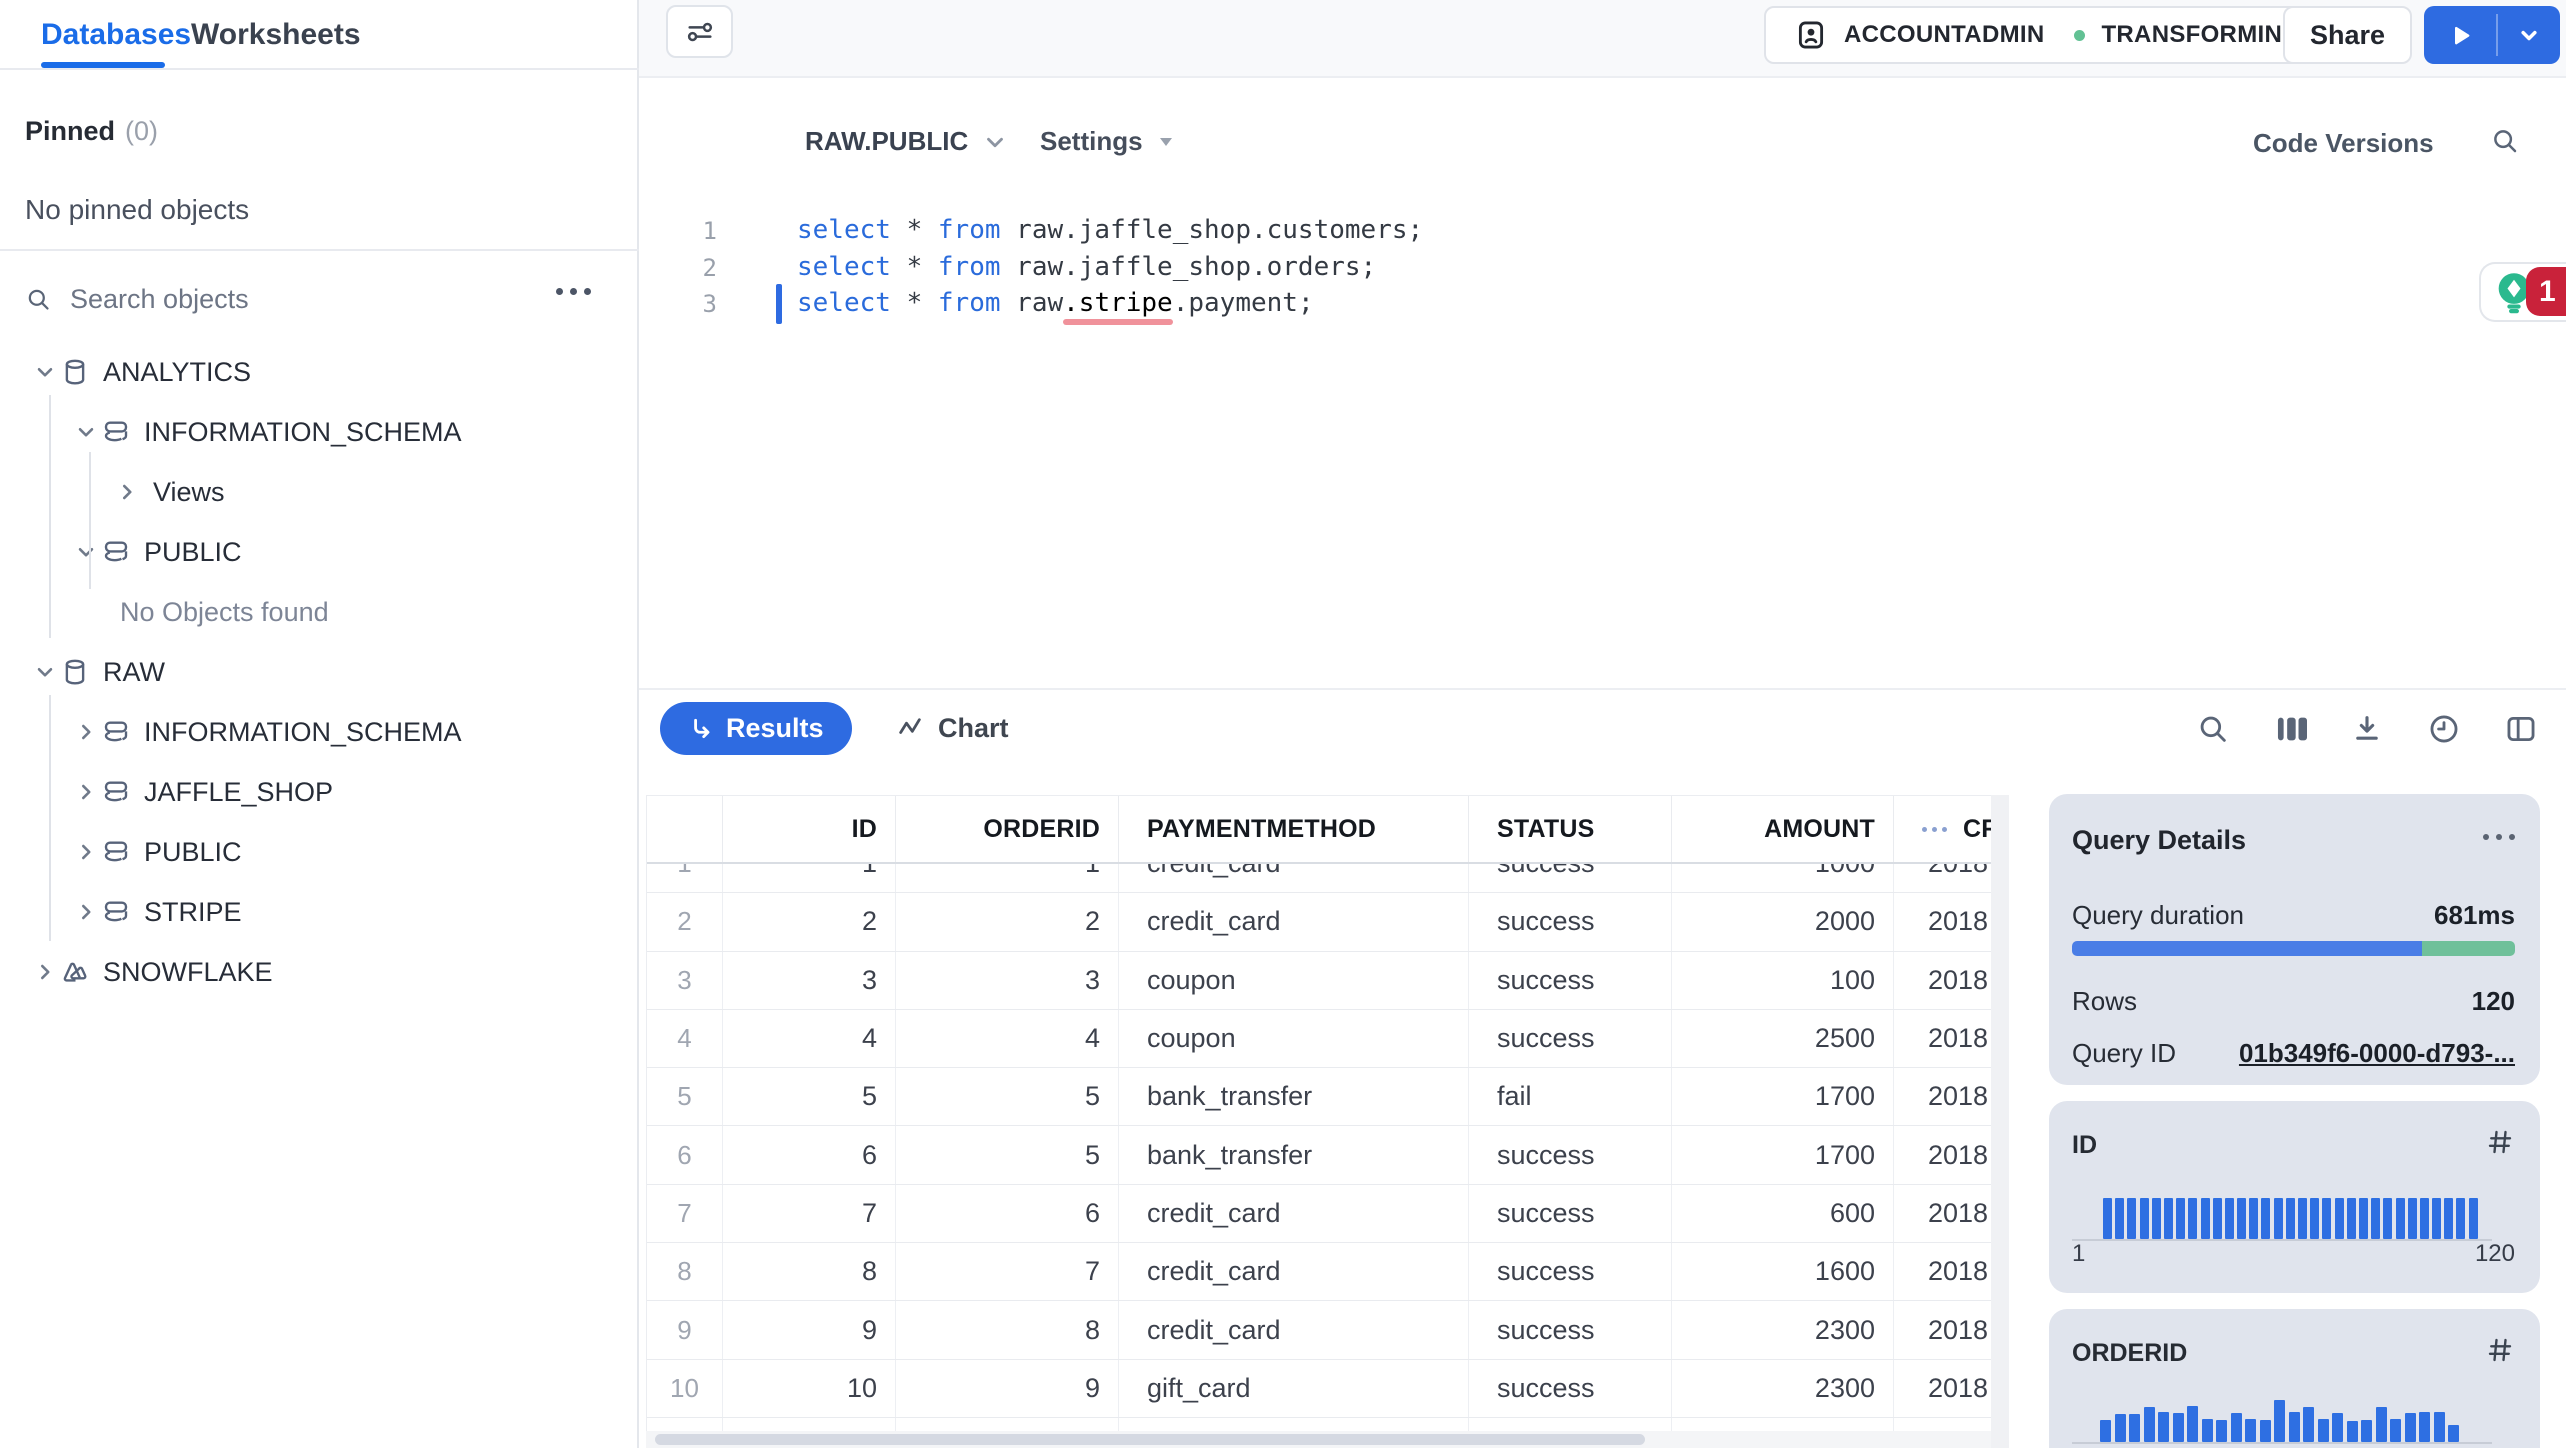 The height and width of the screenshot is (1448, 2566). What do you see at coordinates (685, 980) in the screenshot?
I see `row-number: 3` at bounding box center [685, 980].